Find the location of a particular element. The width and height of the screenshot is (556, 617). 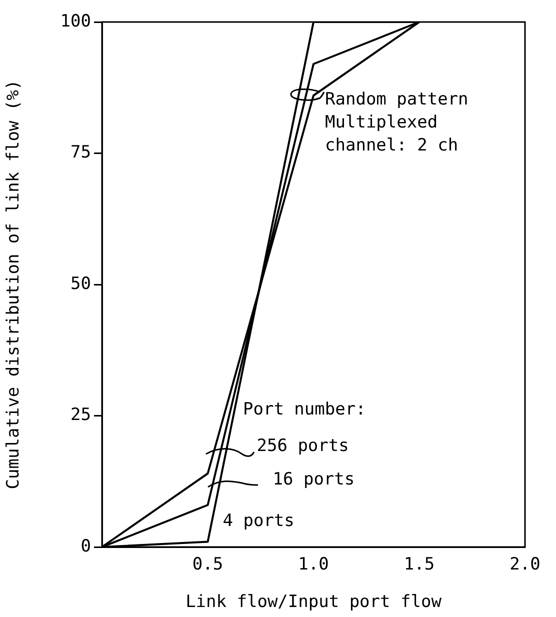

legend-label: 256 ports is located at coordinates (302, 446).